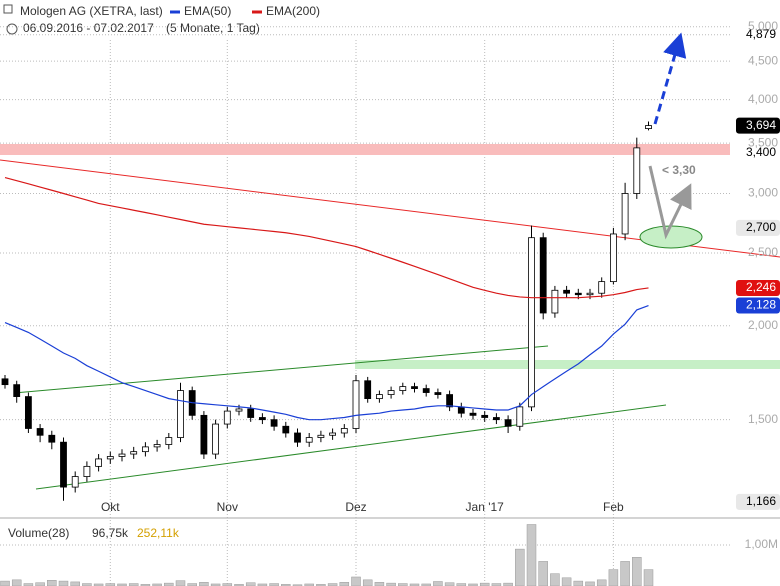 This screenshot has height=586, width=780. Describe the element at coordinates (761, 544) in the screenshot. I see `y-tick-label: 1,00M` at that location.